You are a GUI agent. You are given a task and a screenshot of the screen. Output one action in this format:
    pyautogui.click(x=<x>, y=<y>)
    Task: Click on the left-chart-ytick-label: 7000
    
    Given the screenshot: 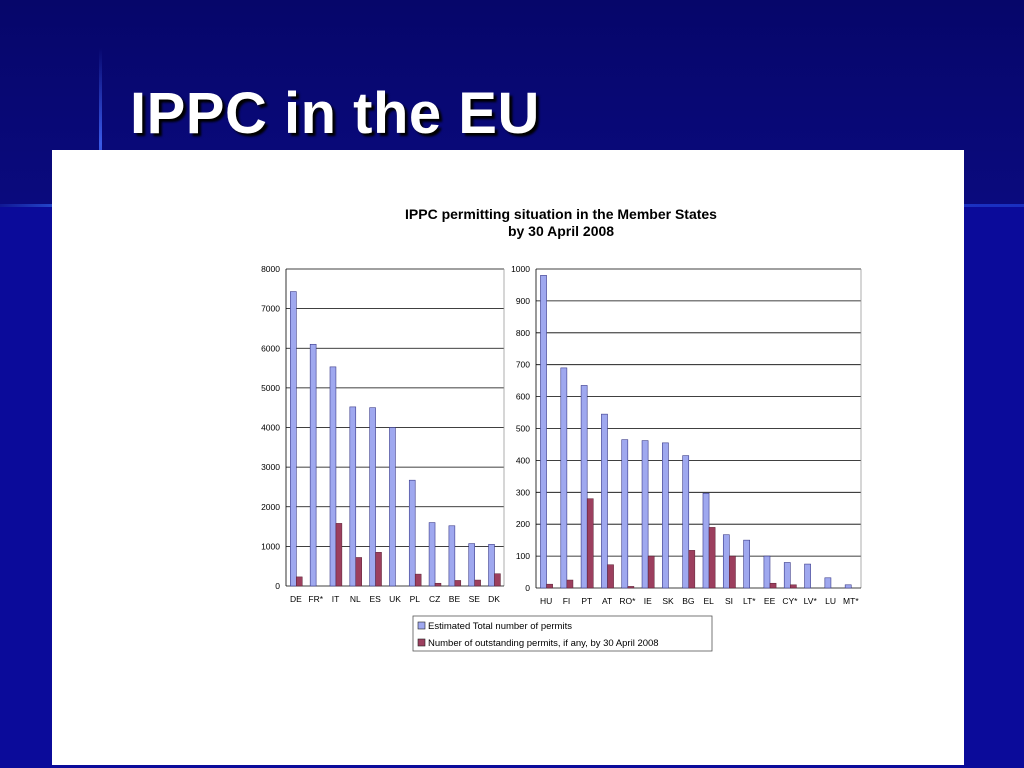 What is the action you would take?
    pyautogui.click(x=270, y=309)
    